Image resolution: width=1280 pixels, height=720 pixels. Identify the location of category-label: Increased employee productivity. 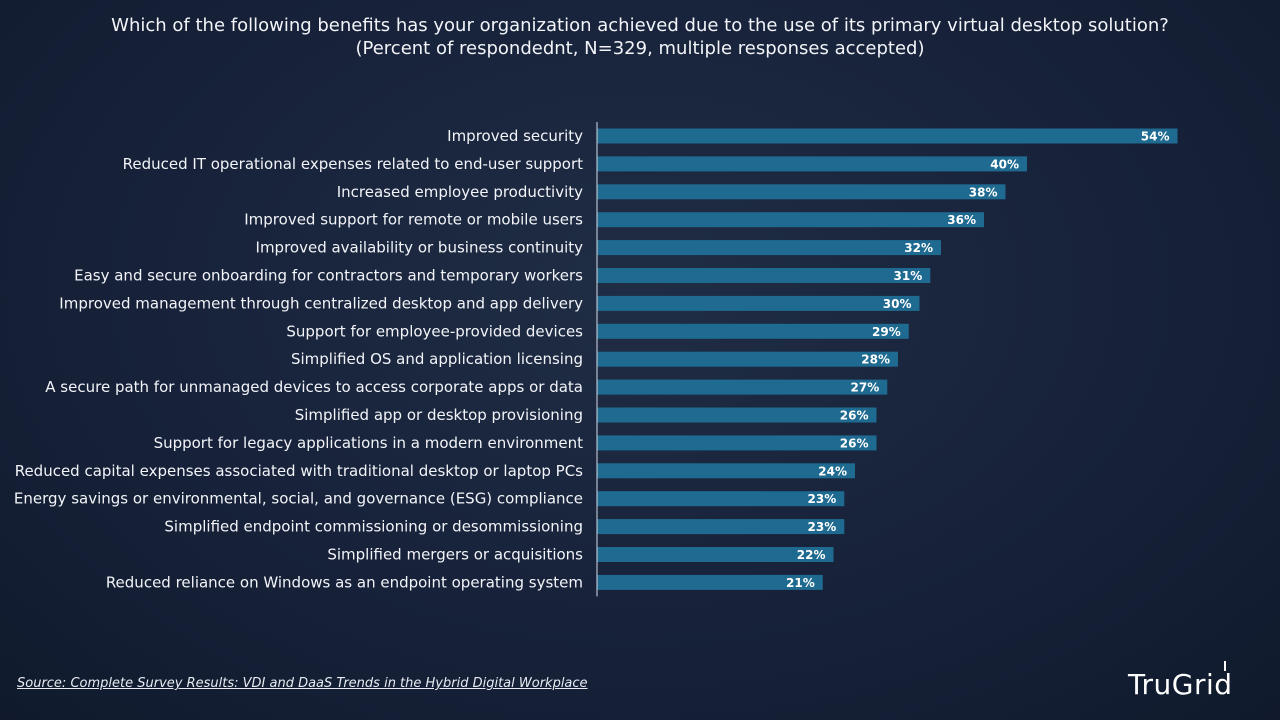
(460, 192).